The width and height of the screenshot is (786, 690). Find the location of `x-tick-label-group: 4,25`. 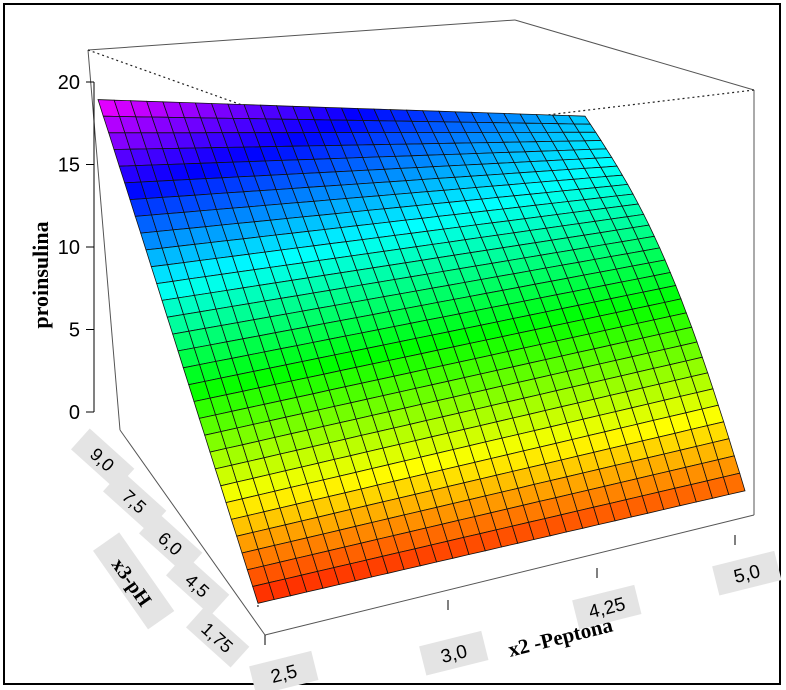

x-tick-label-group: 4,25 is located at coordinates (607, 607).